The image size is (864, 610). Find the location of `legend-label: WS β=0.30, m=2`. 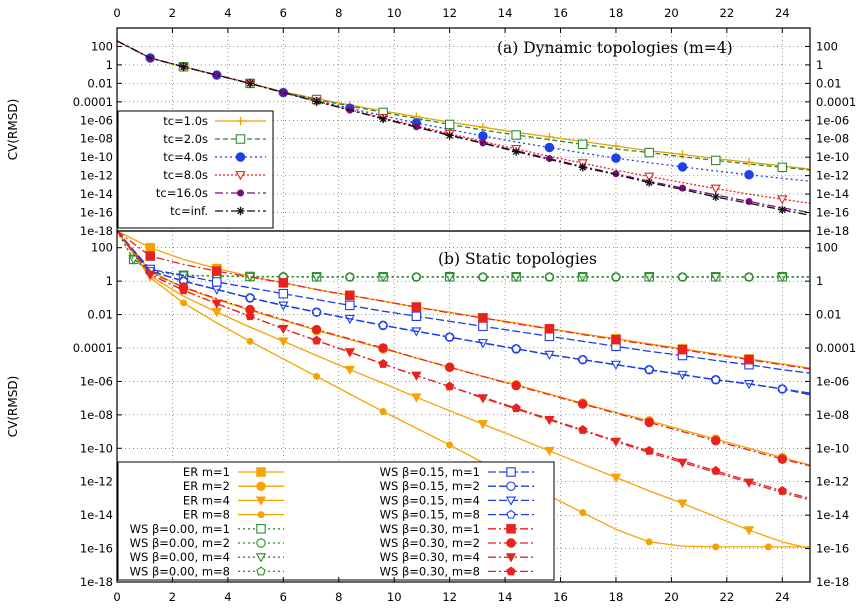

legend-label: WS β=0.30, m=2 is located at coordinates (430, 543).